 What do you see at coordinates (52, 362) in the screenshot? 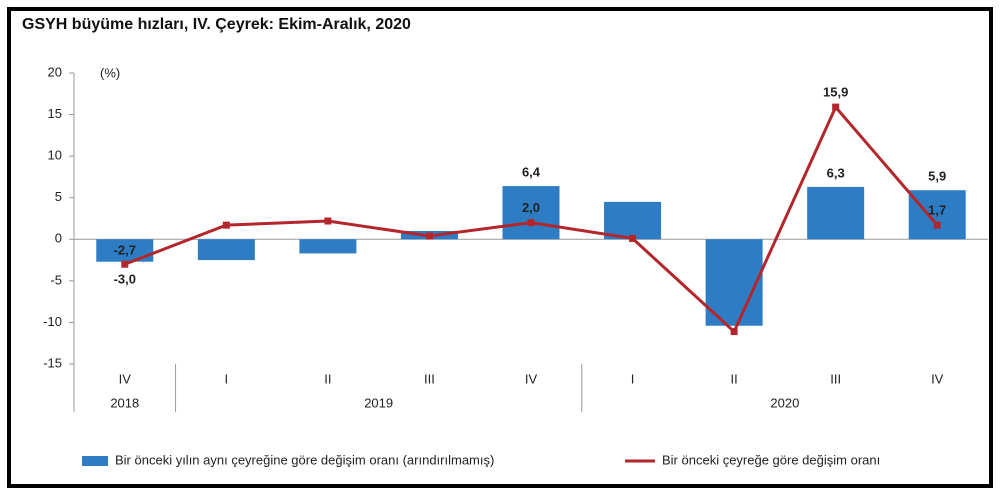
I see `y-tick-label: -15` at bounding box center [52, 362].